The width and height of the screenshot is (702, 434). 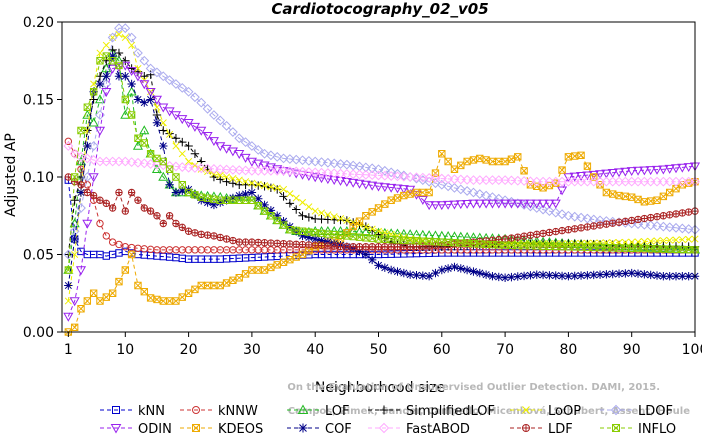 I want to click on x-tick-label: 50, so click(x=379, y=350).